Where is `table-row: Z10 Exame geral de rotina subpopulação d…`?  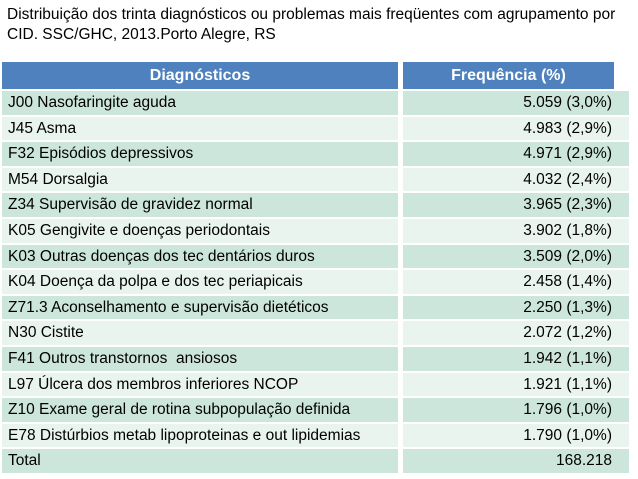
table-row: Z10 Exame geral de rotina subpopulação d… is located at coordinates (315, 410).